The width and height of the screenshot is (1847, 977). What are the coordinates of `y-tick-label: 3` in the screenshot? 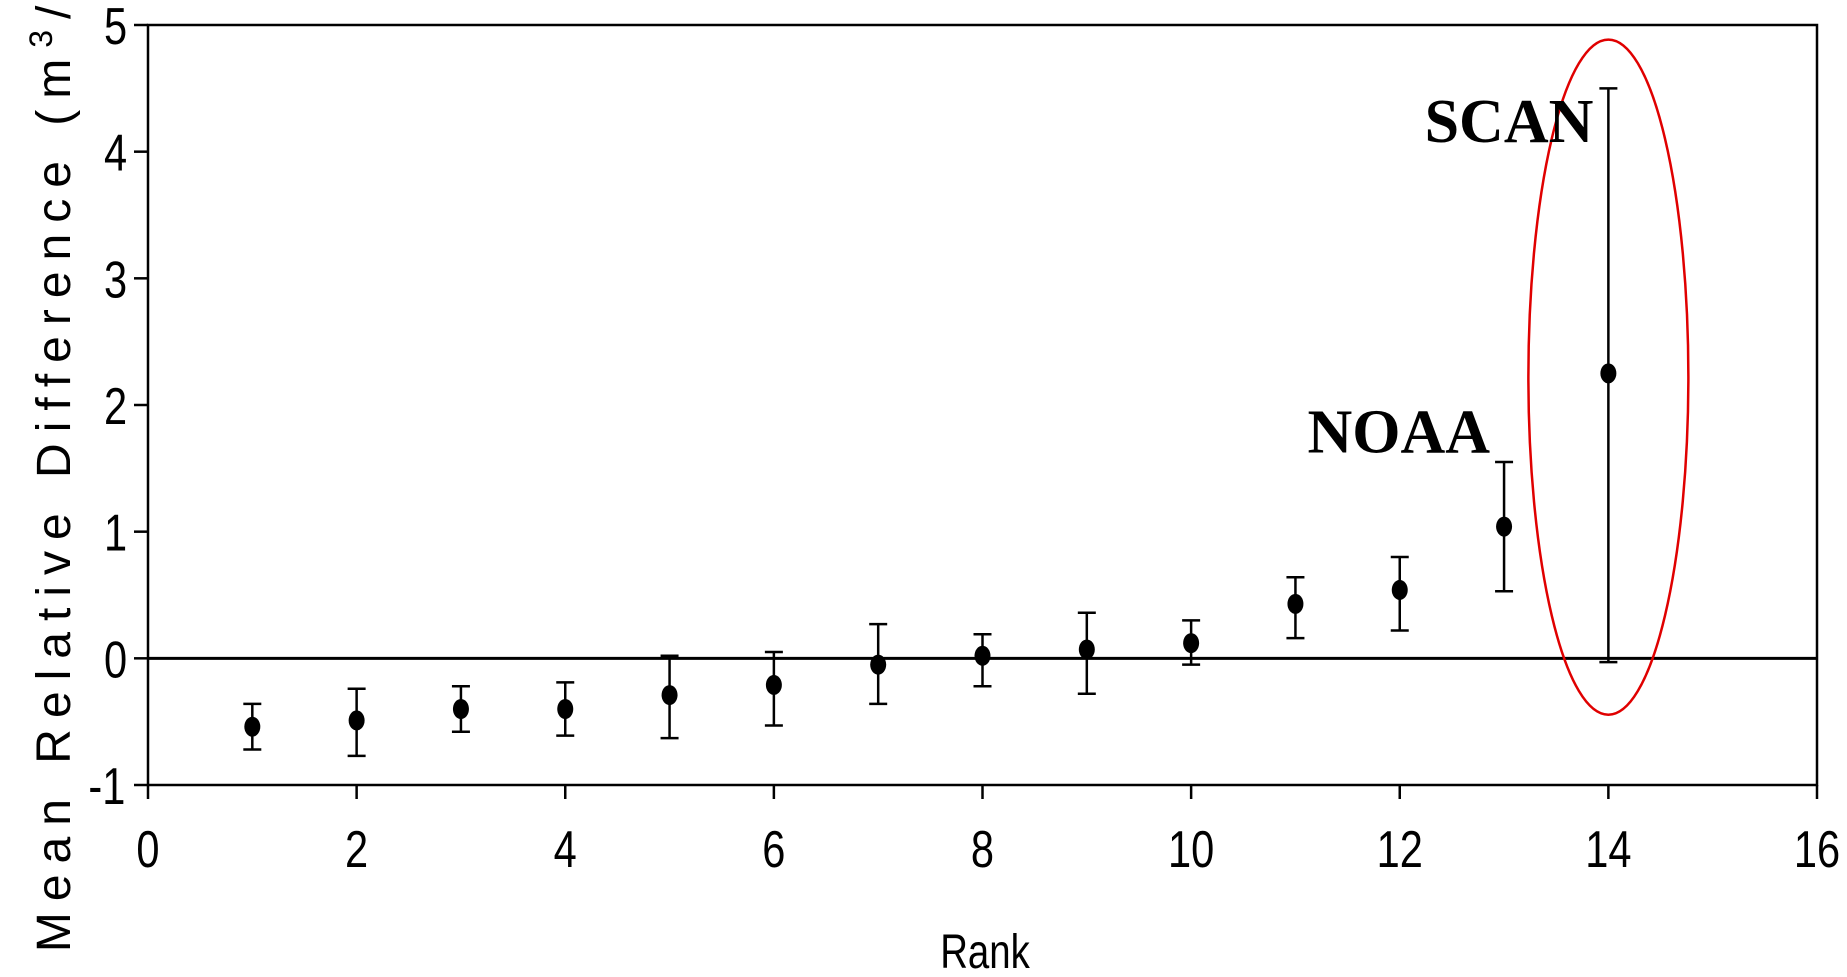 It's located at (115, 279).